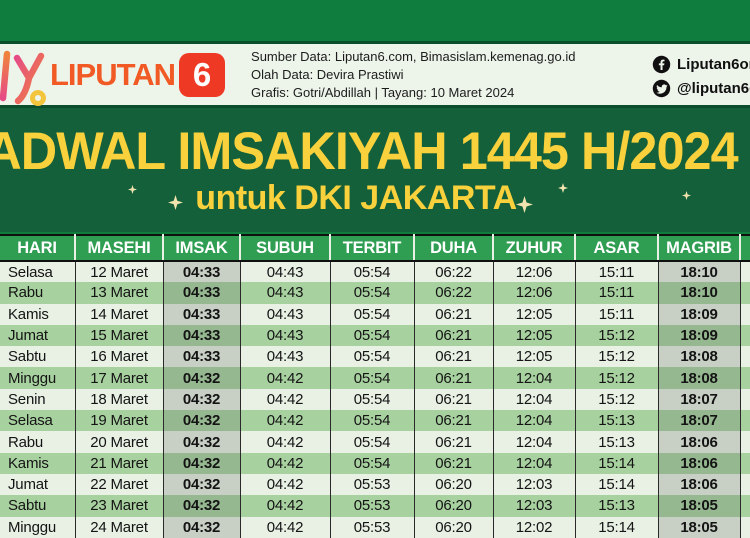 The image size is (750, 538). Describe the element at coordinates (38, 357) in the screenshot. I see `cell-hari: Sabtu` at that location.